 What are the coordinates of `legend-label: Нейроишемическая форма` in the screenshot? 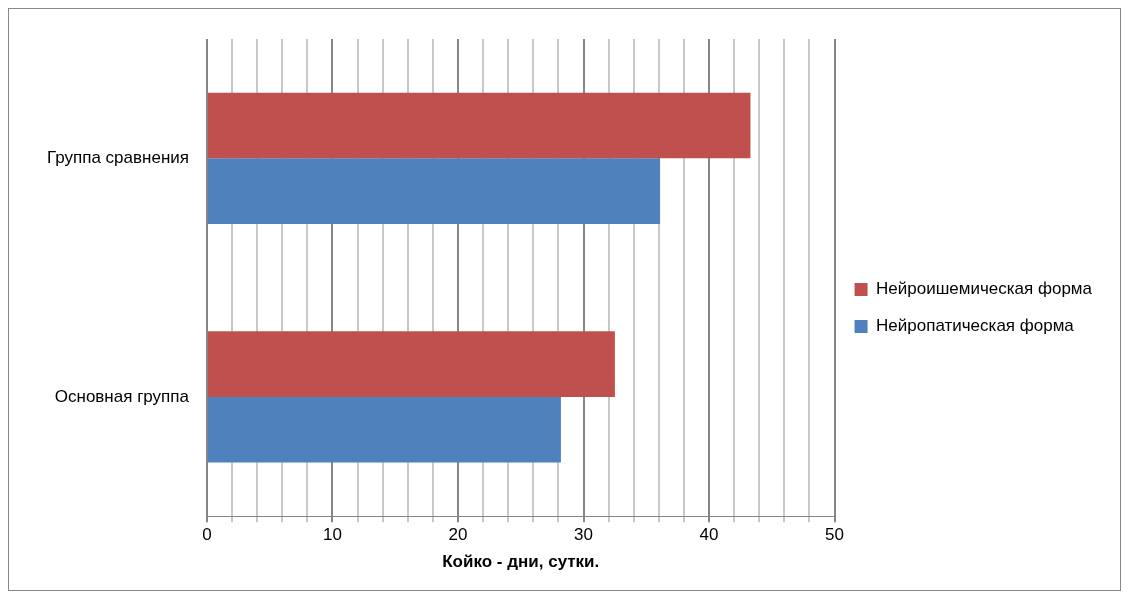 It's located at (984, 289).